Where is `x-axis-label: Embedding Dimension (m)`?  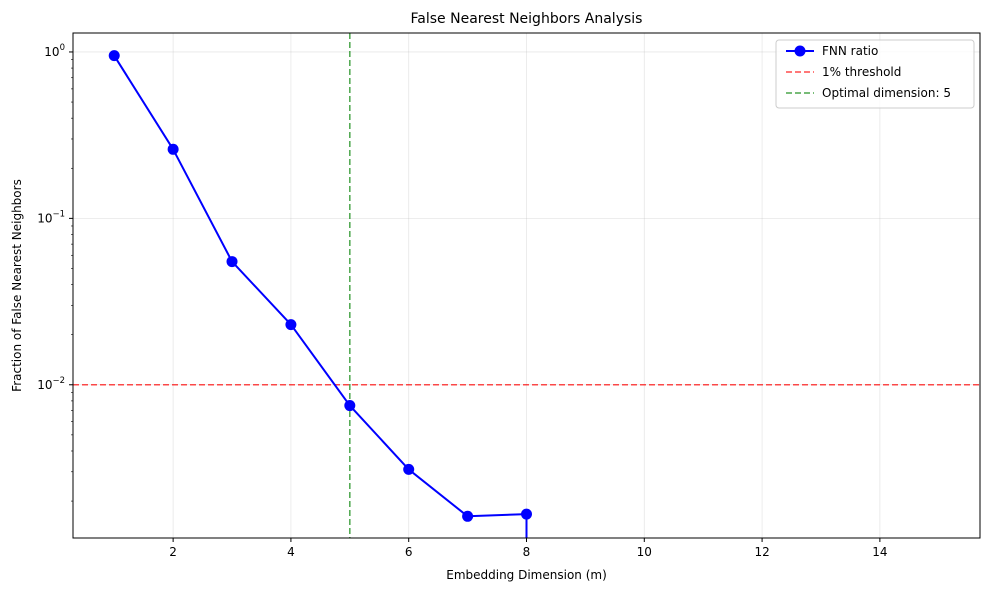 x-axis-label: Embedding Dimension (m) is located at coordinates (526, 575).